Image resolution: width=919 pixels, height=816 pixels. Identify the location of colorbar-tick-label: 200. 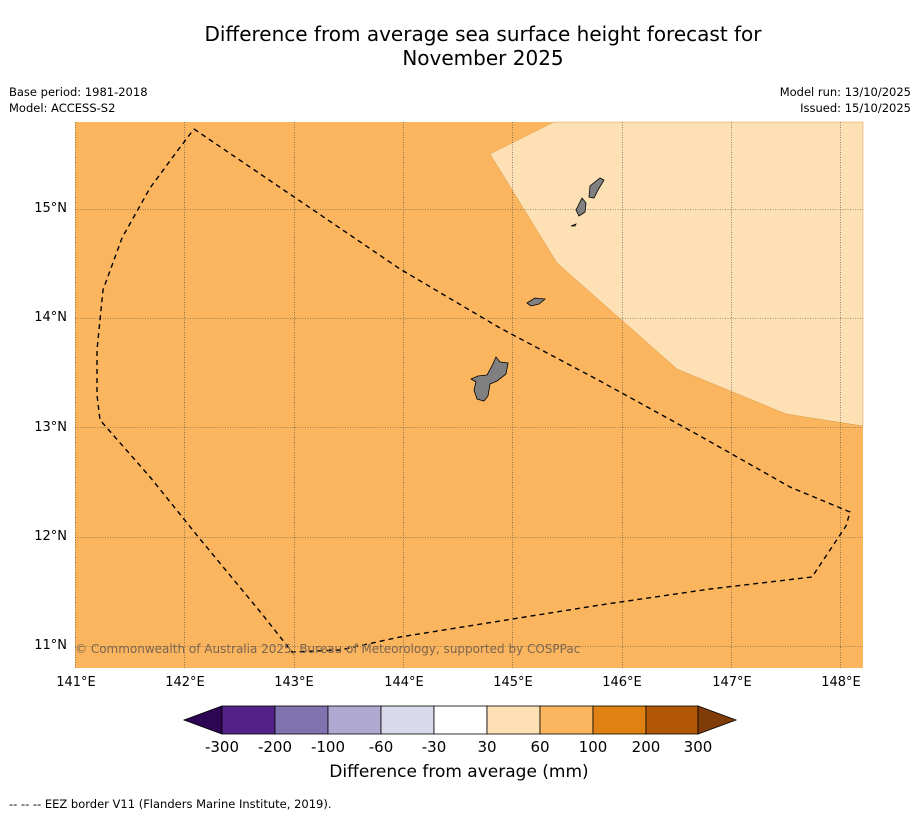
(646, 747).